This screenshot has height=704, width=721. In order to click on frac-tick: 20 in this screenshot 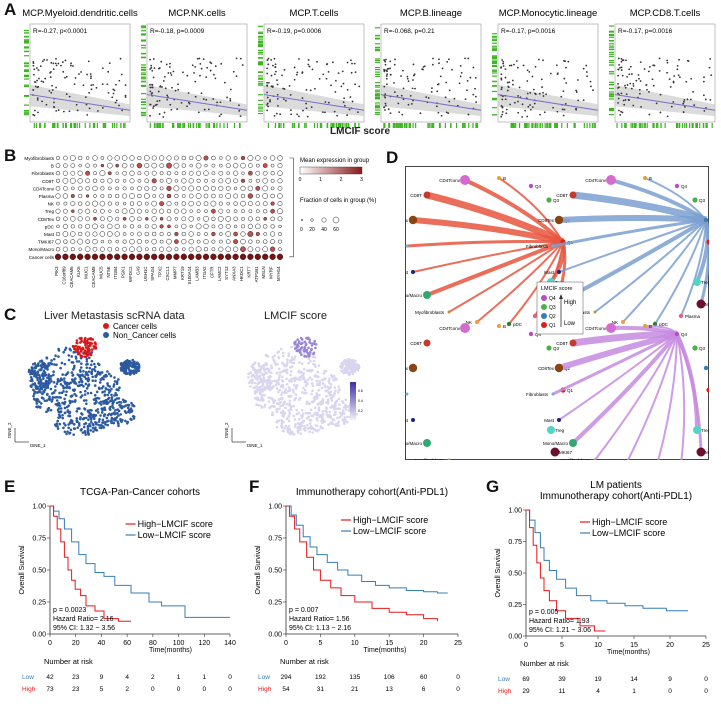, I will do `click(312, 230)`.